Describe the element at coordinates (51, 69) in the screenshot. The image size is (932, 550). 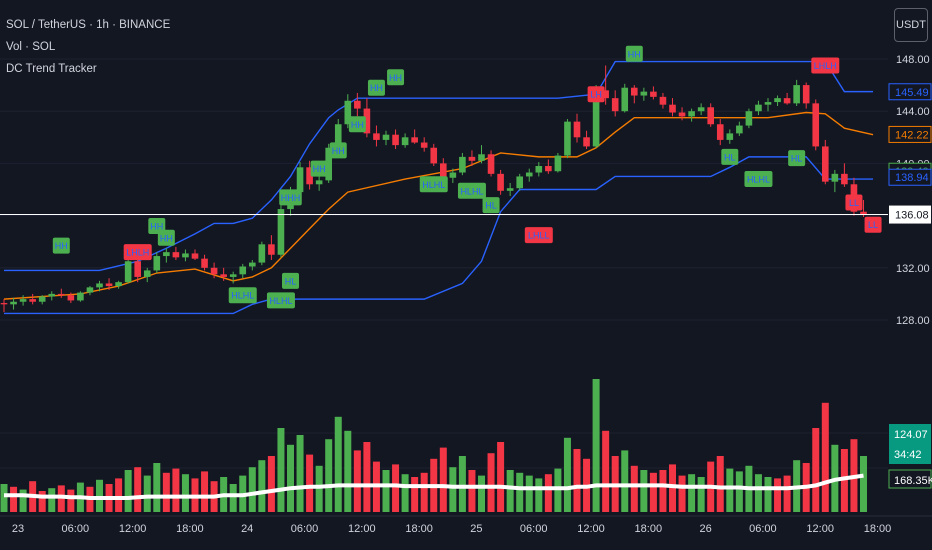
I see `indicator-legend: DC Trend Tracker` at that location.